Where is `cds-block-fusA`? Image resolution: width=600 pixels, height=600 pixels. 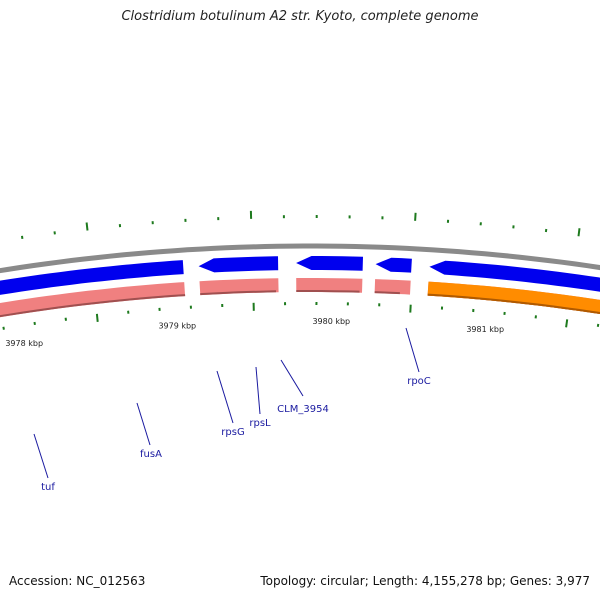 cds-block-fusA is located at coordinates (93, 300).